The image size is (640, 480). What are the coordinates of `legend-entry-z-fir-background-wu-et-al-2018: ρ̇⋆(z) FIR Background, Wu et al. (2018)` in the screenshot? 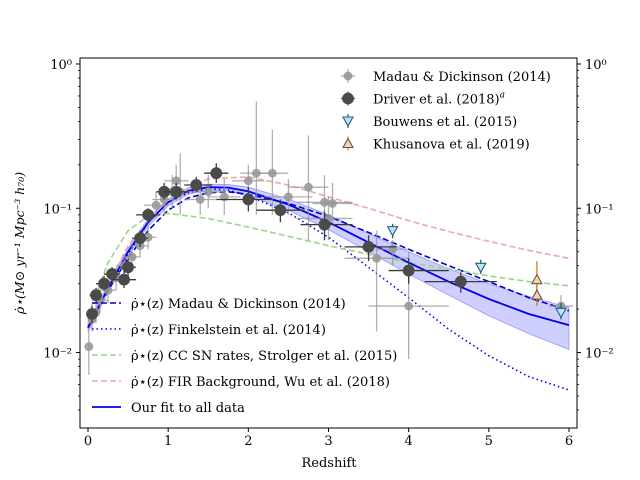 It's located at (241, 382).